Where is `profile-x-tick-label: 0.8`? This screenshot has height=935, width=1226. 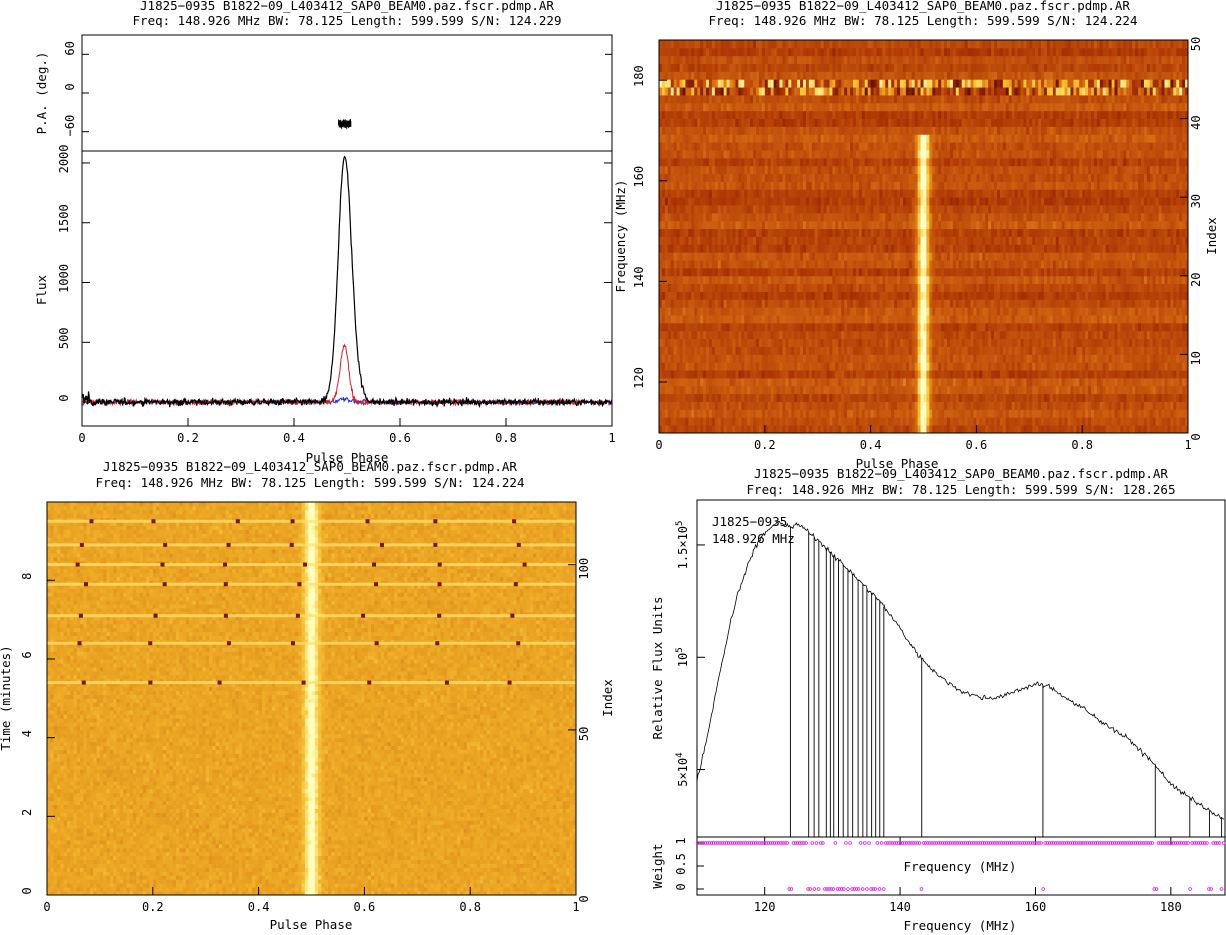 profile-x-tick-label: 0.8 is located at coordinates (506, 438).